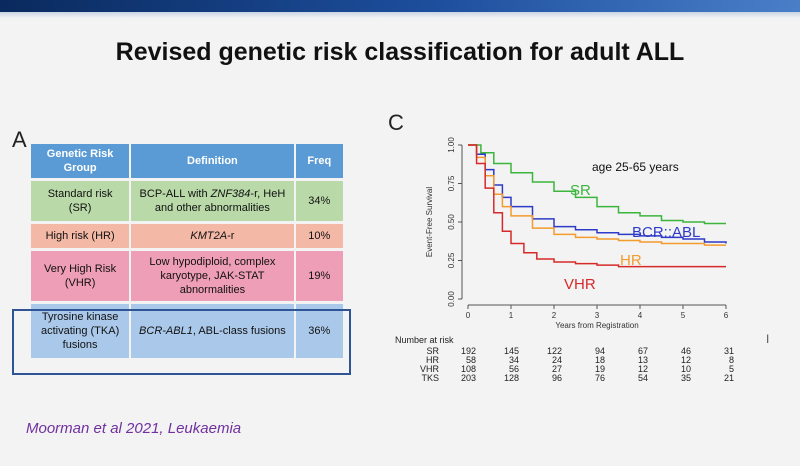  Describe the element at coordinates (597, 184) in the screenshot. I see `series-line-sr` at that location.